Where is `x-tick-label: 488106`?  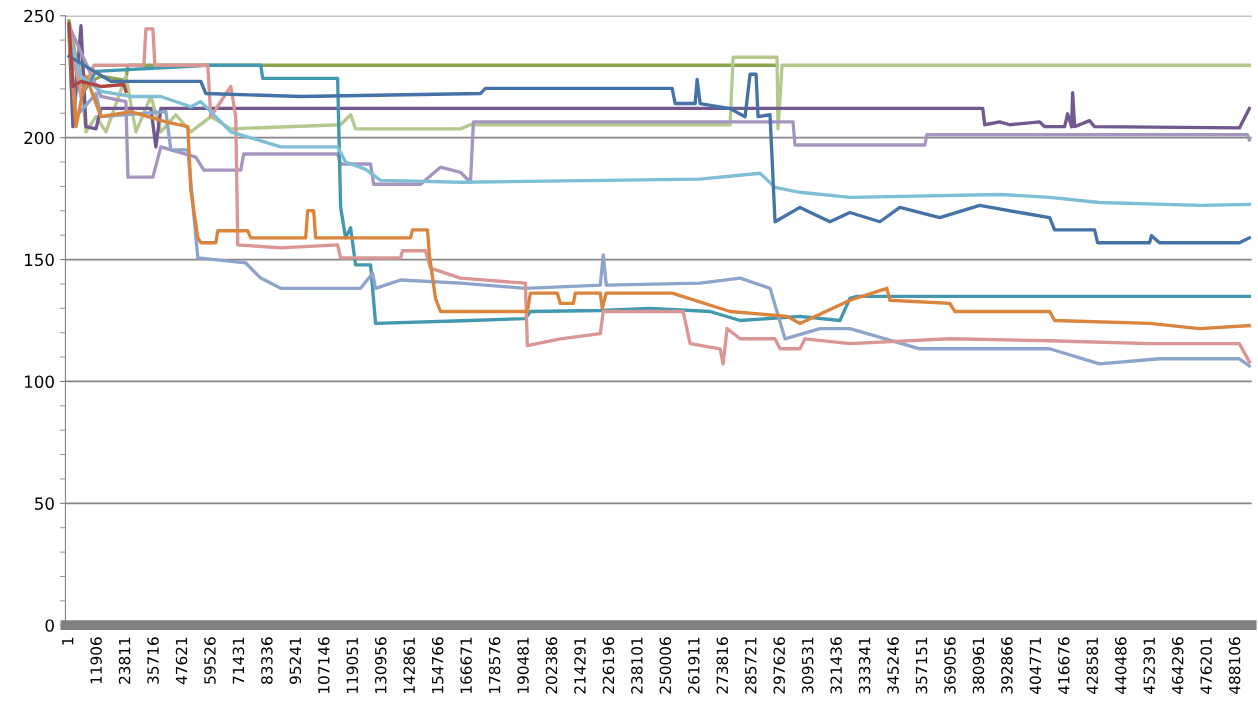 x-tick-label: 488106 is located at coordinates (1234, 665).